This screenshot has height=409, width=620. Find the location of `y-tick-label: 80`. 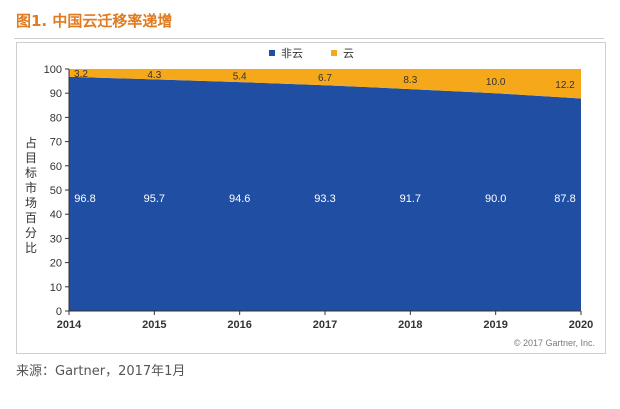

y-tick-label: 80 is located at coordinates (56, 118).